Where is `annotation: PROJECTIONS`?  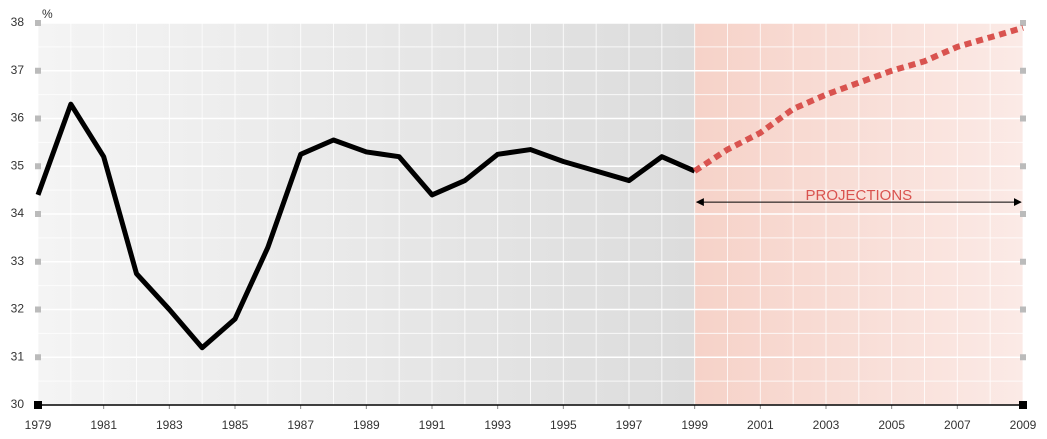
annotation: PROJECTIONS is located at coordinates (858, 195).